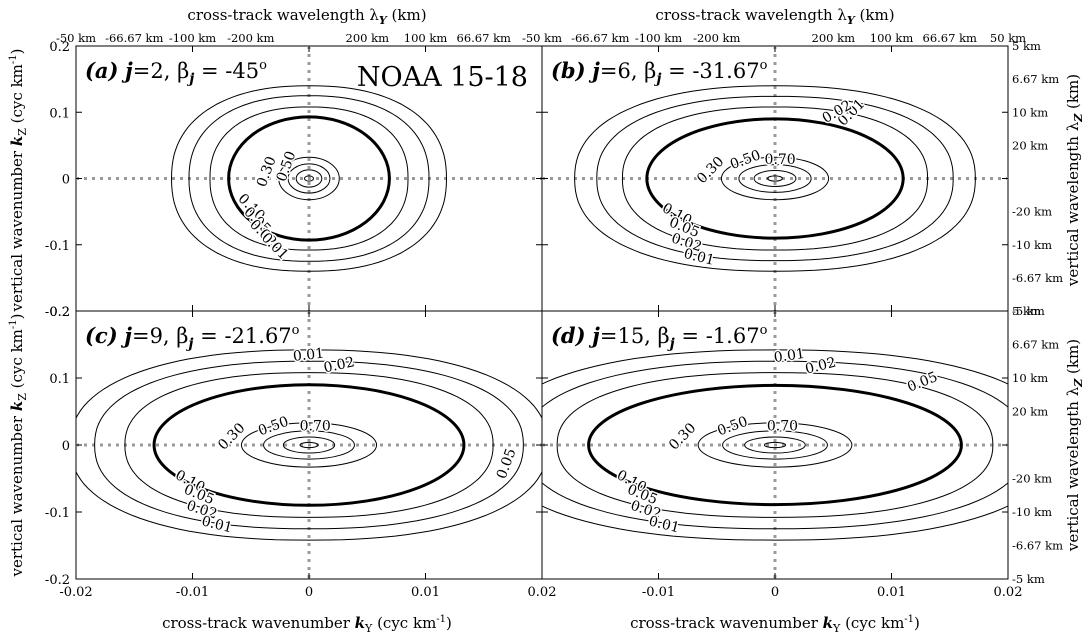 The height and width of the screenshot is (636, 1089). Describe the element at coordinates (18, 180) in the screenshot. I see `left-ylabel-top: vertical wavenumber kZ (cyc km-1)` at that location.